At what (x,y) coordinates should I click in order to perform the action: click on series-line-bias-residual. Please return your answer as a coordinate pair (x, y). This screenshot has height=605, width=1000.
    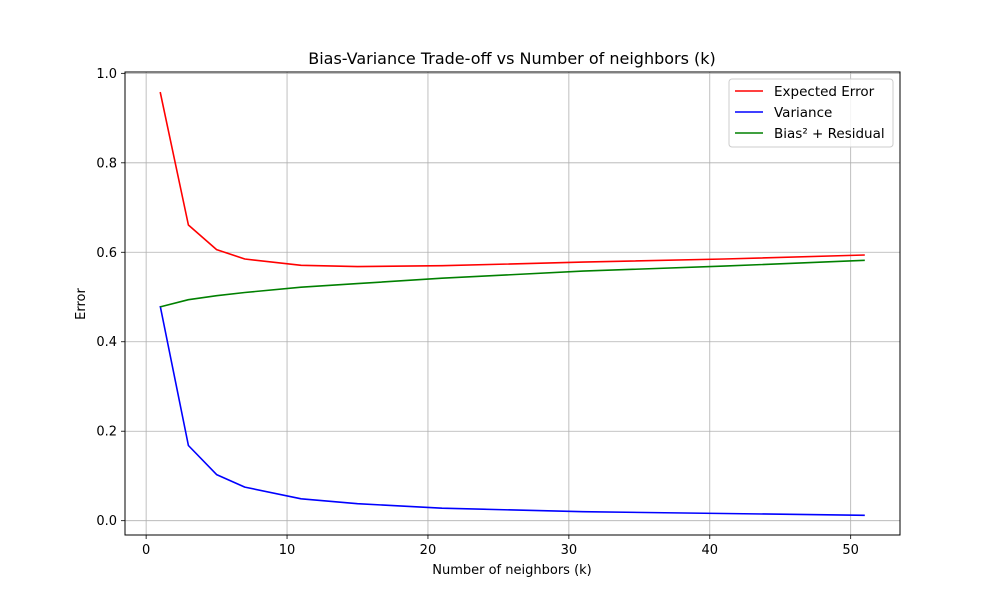
    Looking at the image, I should click on (512, 283).